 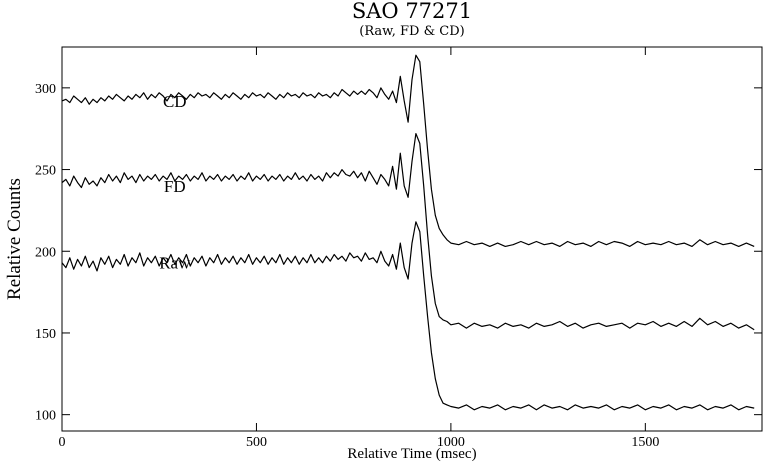 What do you see at coordinates (14, 239) in the screenshot?
I see `y-axis-label: Relative Counts` at bounding box center [14, 239].